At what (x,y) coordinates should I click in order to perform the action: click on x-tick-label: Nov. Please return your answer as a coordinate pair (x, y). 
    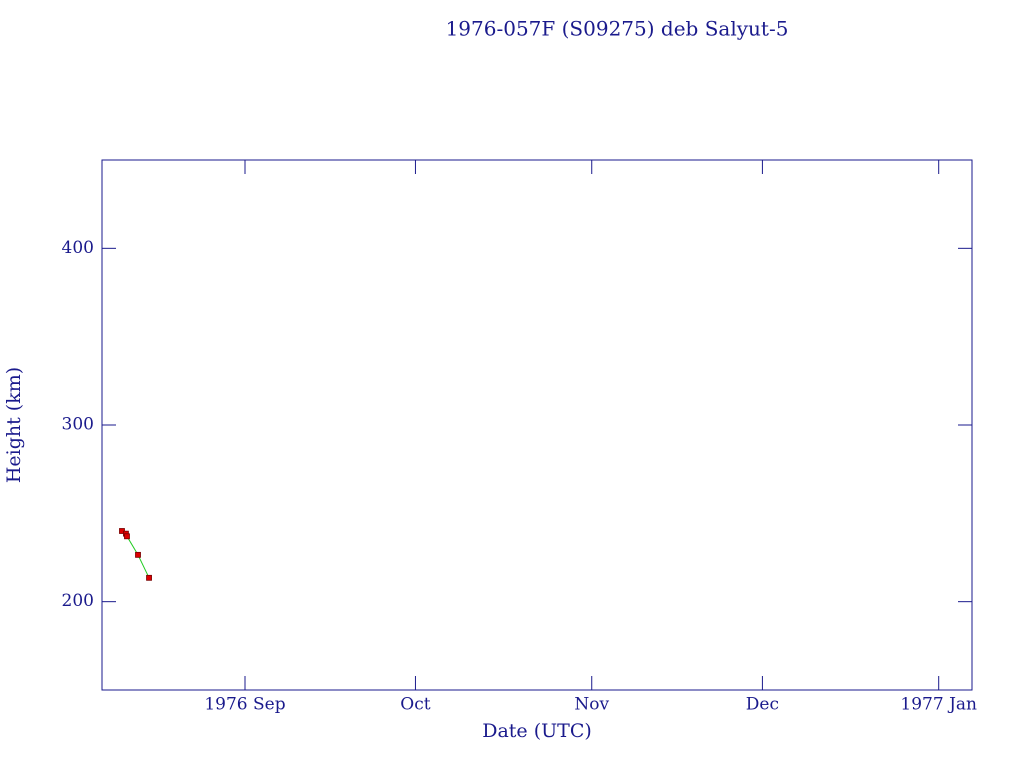
    Looking at the image, I should click on (591, 705).